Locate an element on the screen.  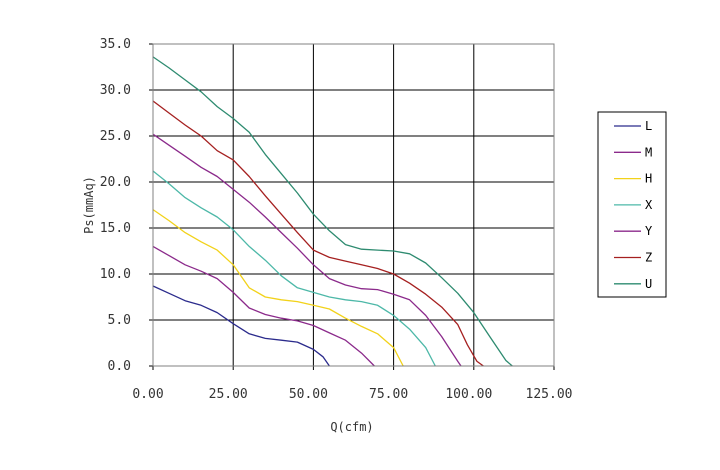
series-line-h is located at coordinates (278, 288).